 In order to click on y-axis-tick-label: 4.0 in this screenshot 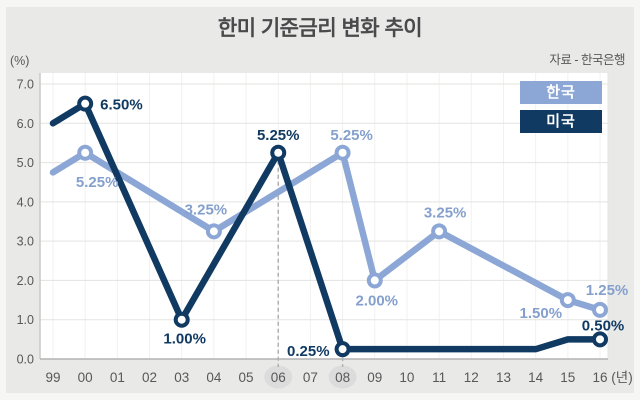, I will do `click(25, 202)`.